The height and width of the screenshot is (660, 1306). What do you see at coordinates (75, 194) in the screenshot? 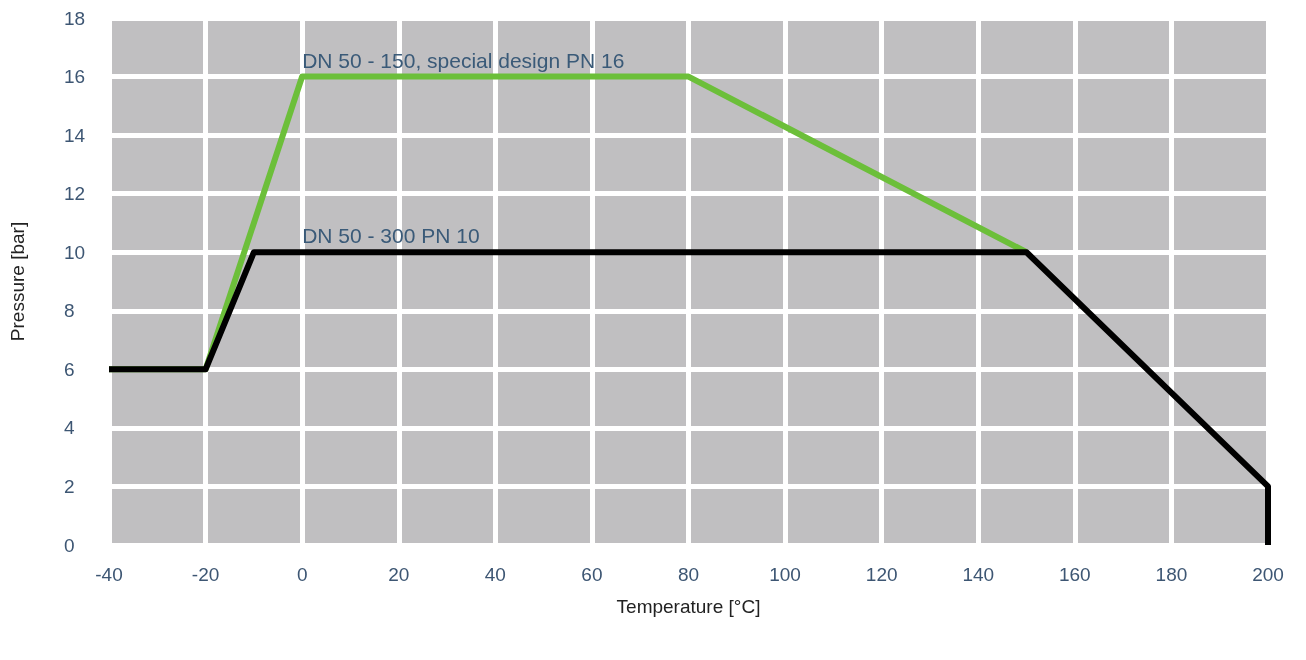
I see `y-tick-label: 12` at bounding box center [75, 194].